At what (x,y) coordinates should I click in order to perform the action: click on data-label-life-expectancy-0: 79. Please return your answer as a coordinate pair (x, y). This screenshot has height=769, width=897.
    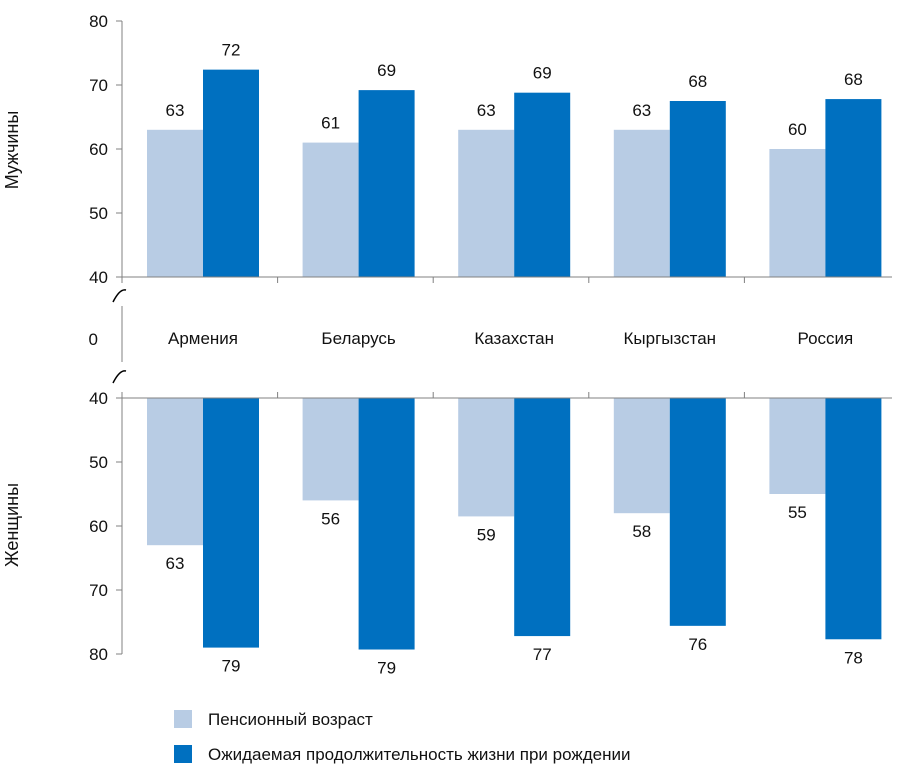
    Looking at the image, I should click on (231, 666).